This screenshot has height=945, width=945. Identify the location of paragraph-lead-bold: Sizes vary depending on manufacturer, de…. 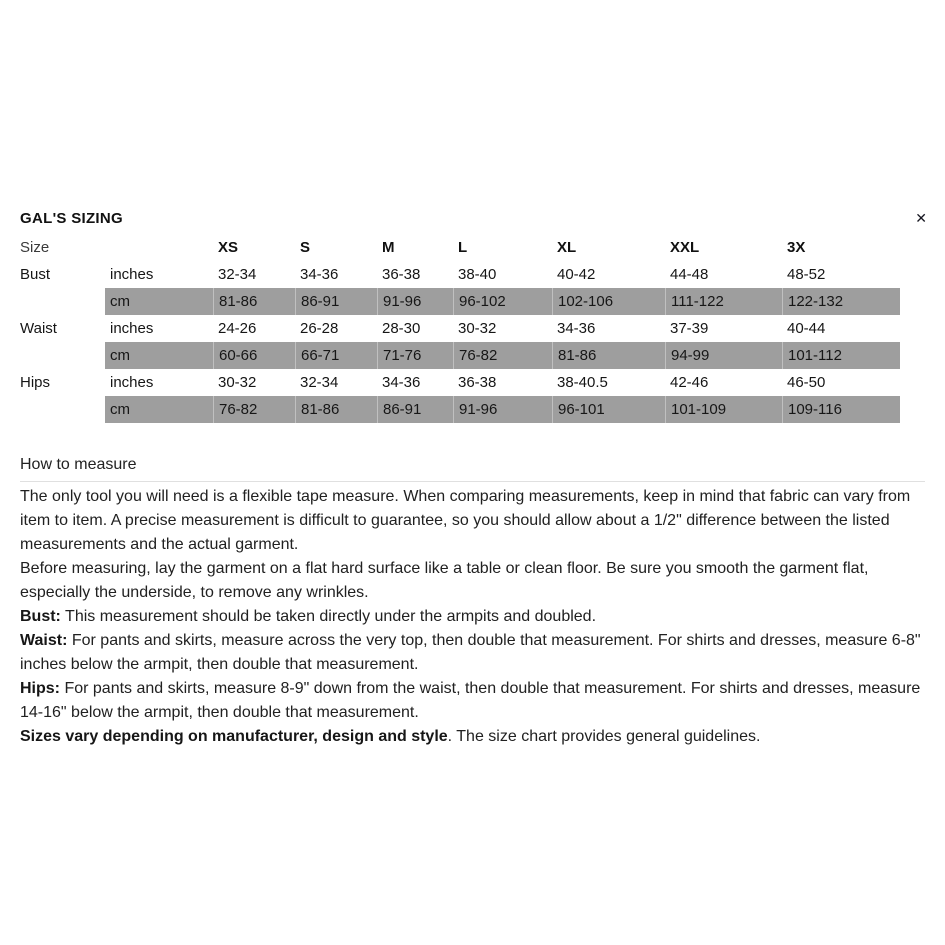
(234, 736).